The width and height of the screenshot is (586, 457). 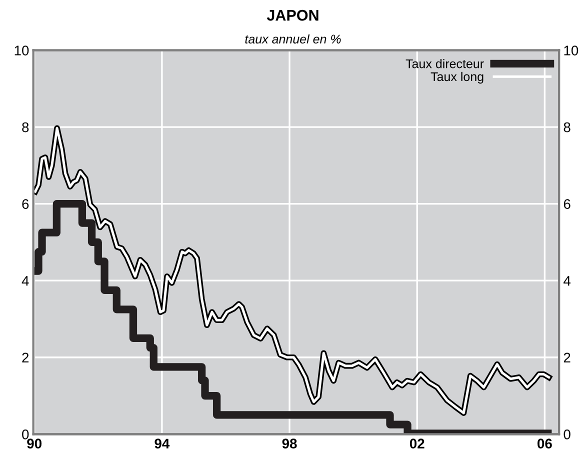 What do you see at coordinates (567, 281) in the screenshot?
I see `y2-tick-label: 4` at bounding box center [567, 281].